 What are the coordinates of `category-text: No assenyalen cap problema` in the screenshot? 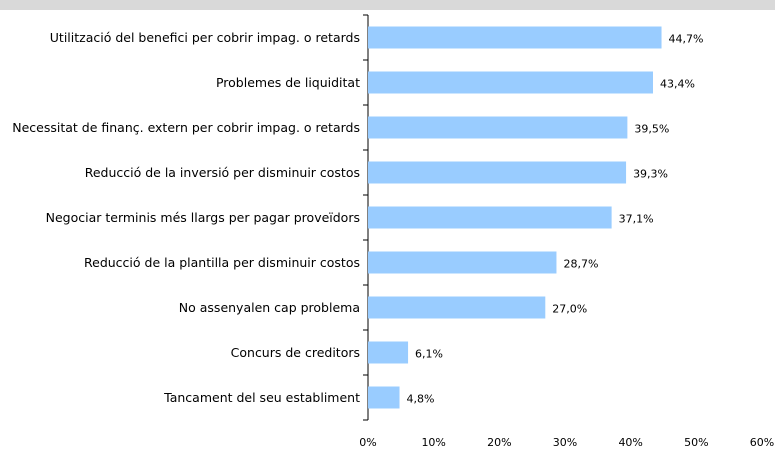 It's located at (269, 307).